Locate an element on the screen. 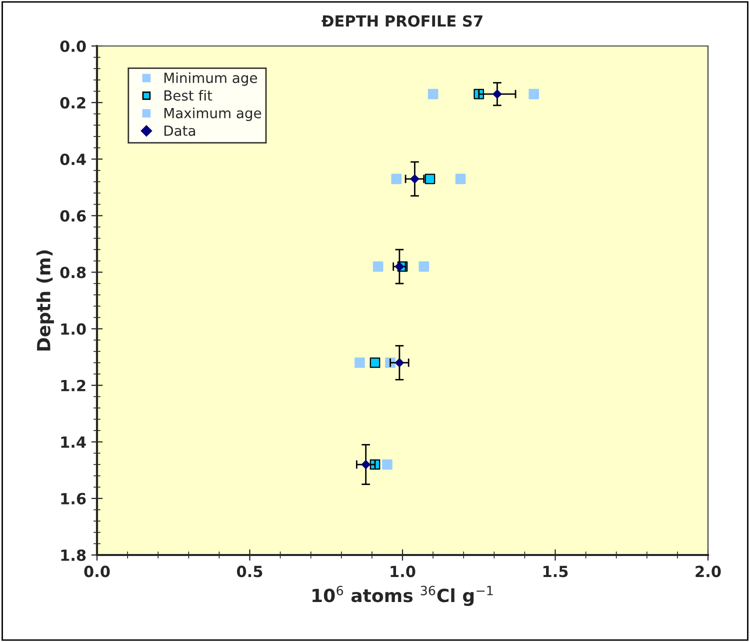 The image size is (750, 642). y-tick-label: 1.4 is located at coordinates (73, 442).